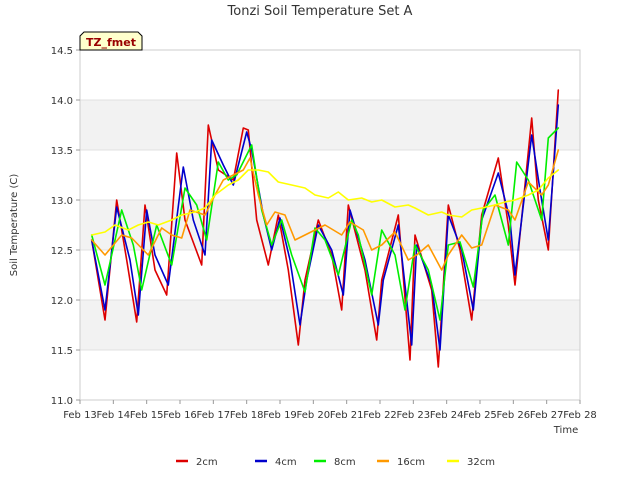  What do you see at coordinates (62, 401) in the screenshot?
I see `y-tick-label: 11.0` at bounding box center [62, 401].